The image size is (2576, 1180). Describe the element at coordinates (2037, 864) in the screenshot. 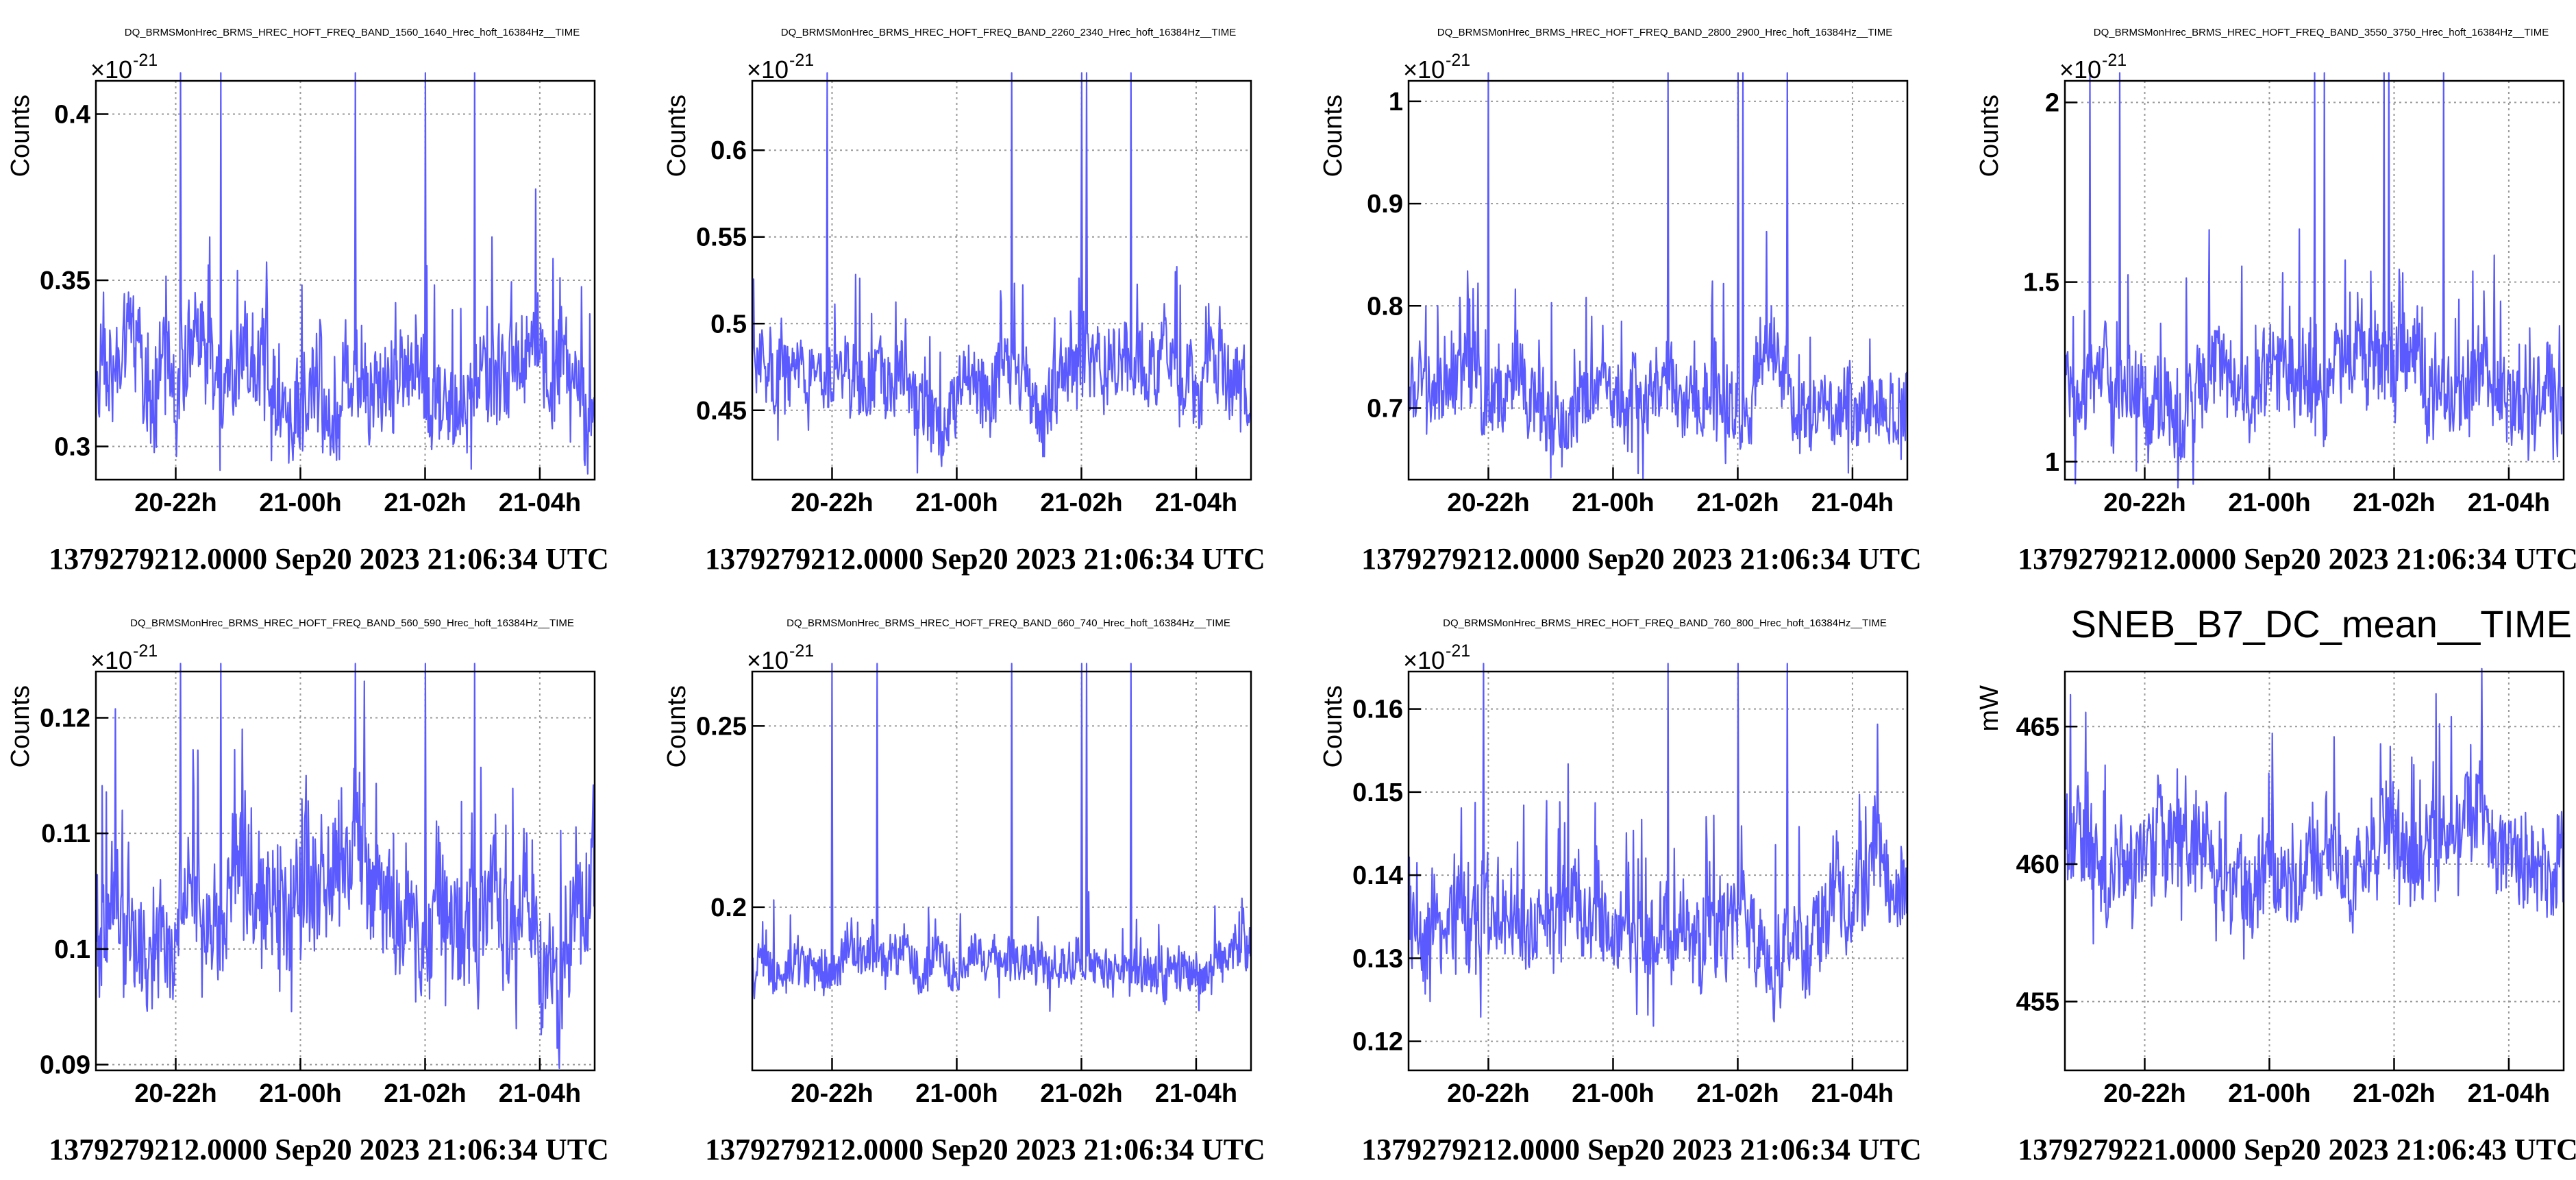

I see `y-tick-label: 460` at that location.